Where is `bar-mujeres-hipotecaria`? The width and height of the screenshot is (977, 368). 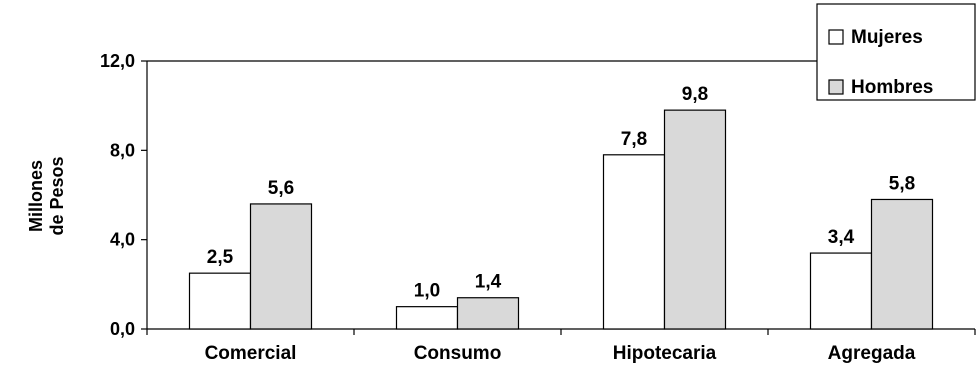 bar-mujeres-hipotecaria is located at coordinates (634, 242).